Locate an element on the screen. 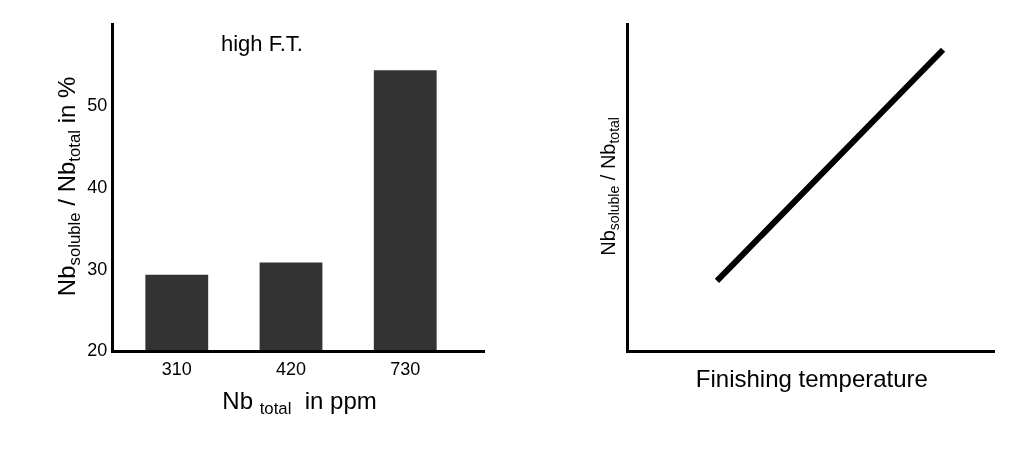 The height and width of the screenshot is (455, 1010). x-tick-label: 310 is located at coordinates (176, 368).